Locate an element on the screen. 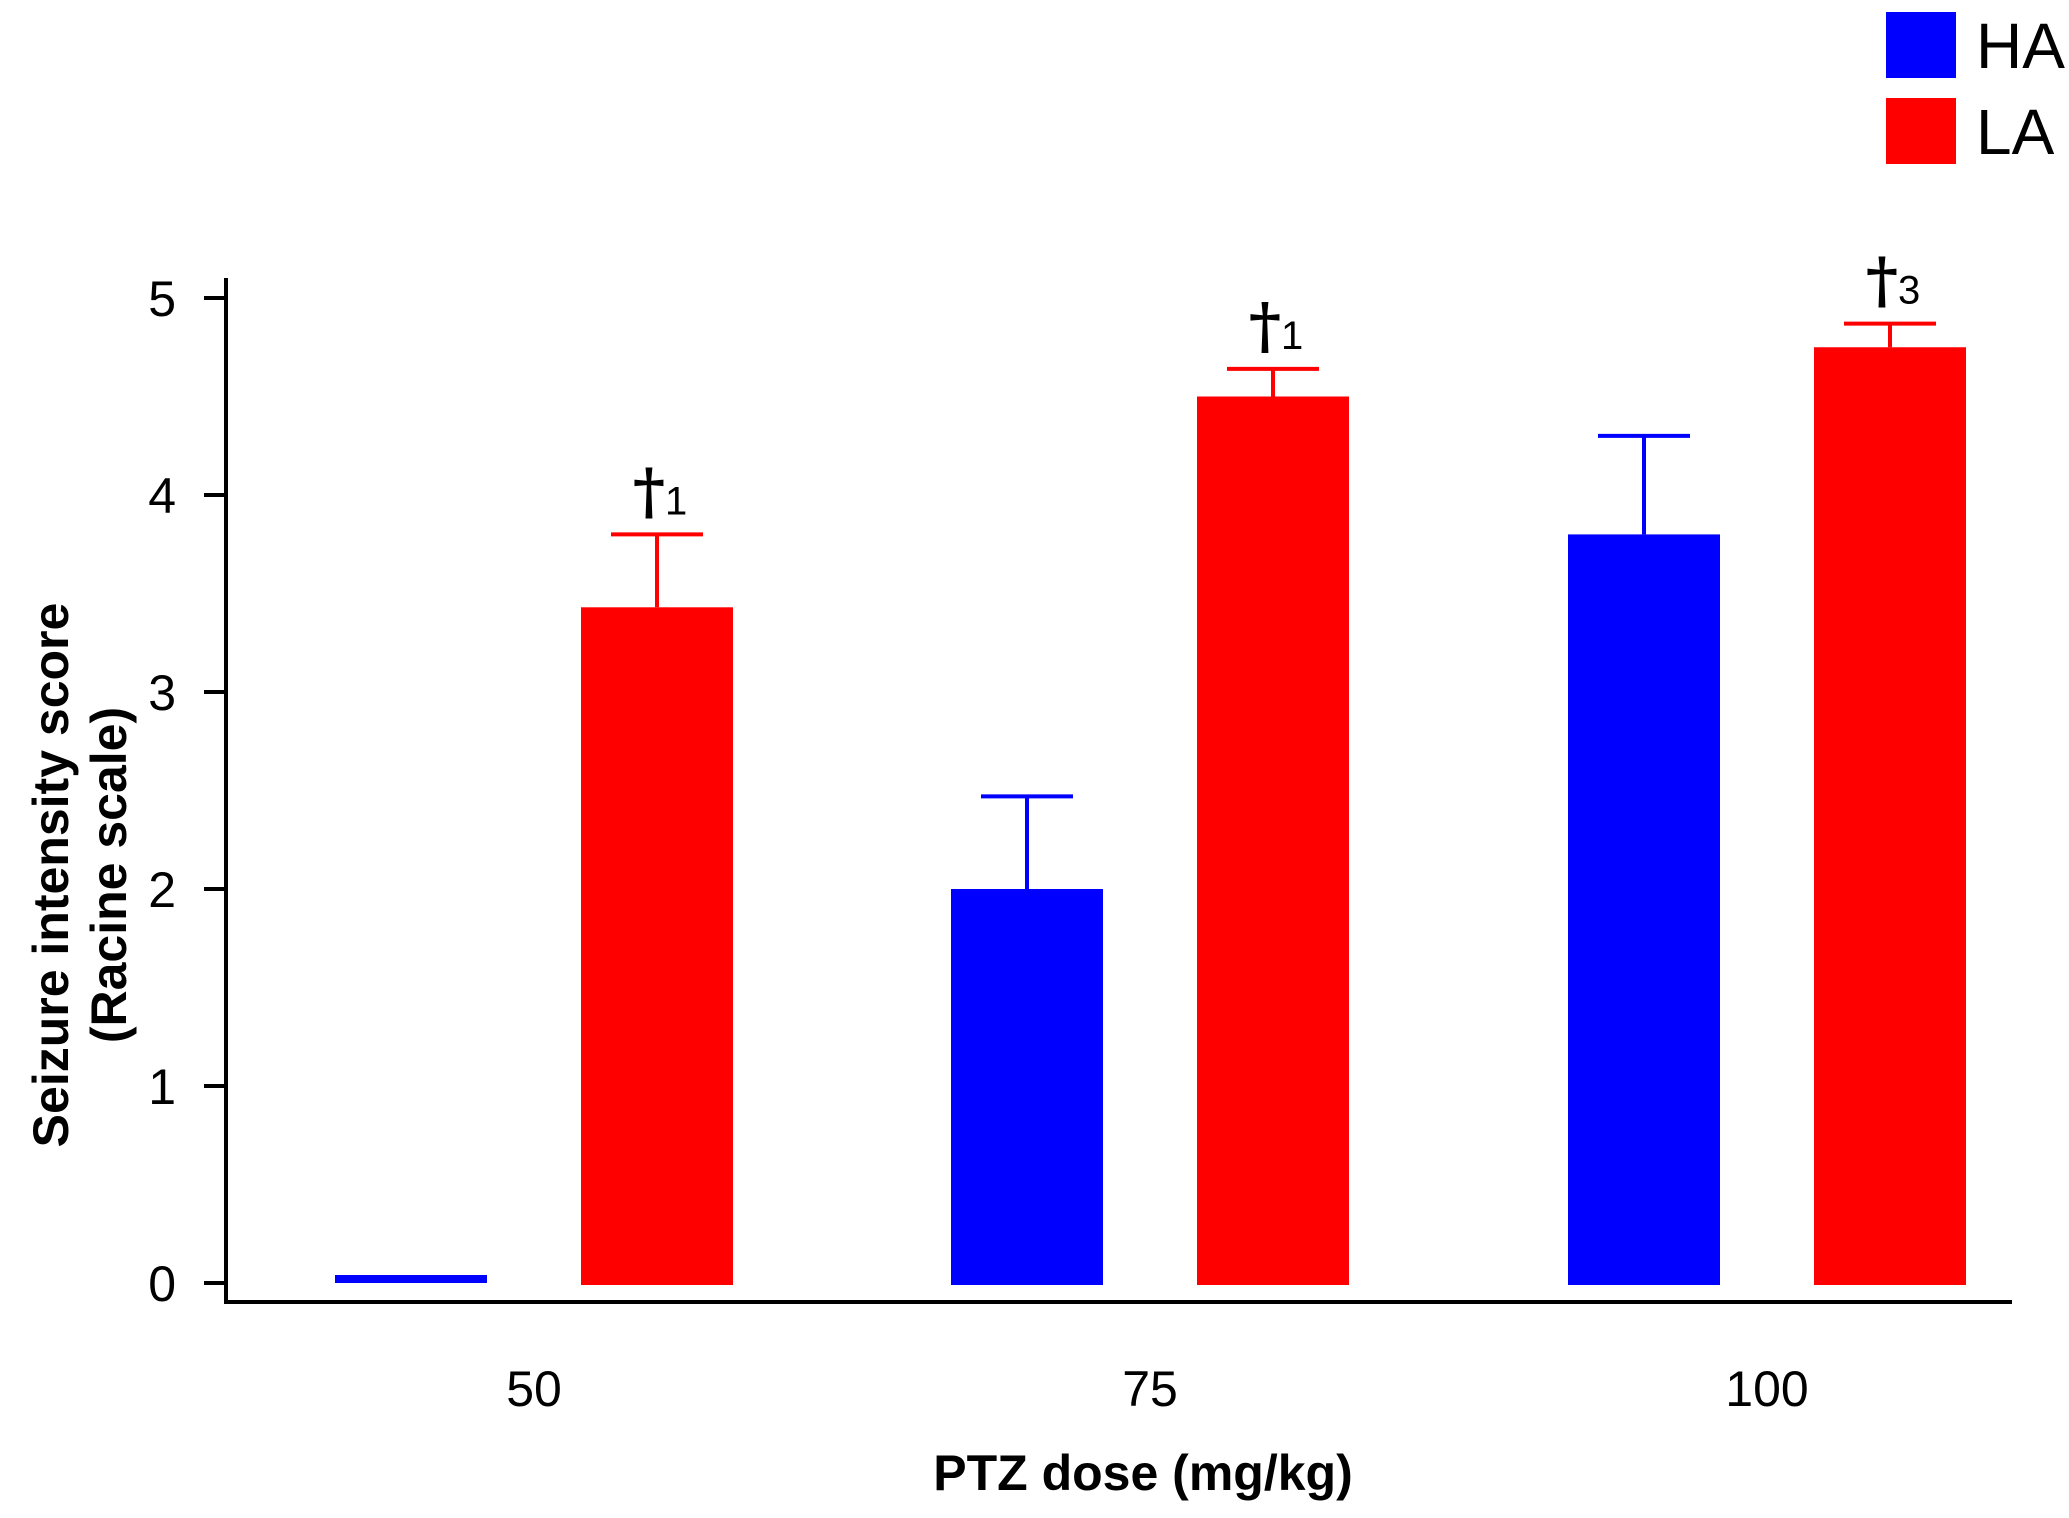 The height and width of the screenshot is (1518, 2069). y-tick-label: 2 is located at coordinates (162, 890).